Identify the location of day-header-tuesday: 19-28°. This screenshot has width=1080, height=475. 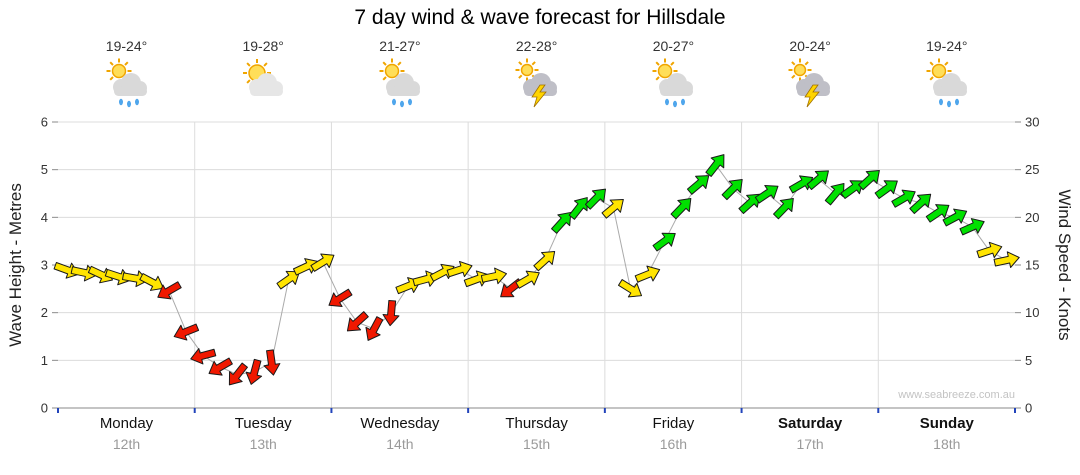
(263, 73).